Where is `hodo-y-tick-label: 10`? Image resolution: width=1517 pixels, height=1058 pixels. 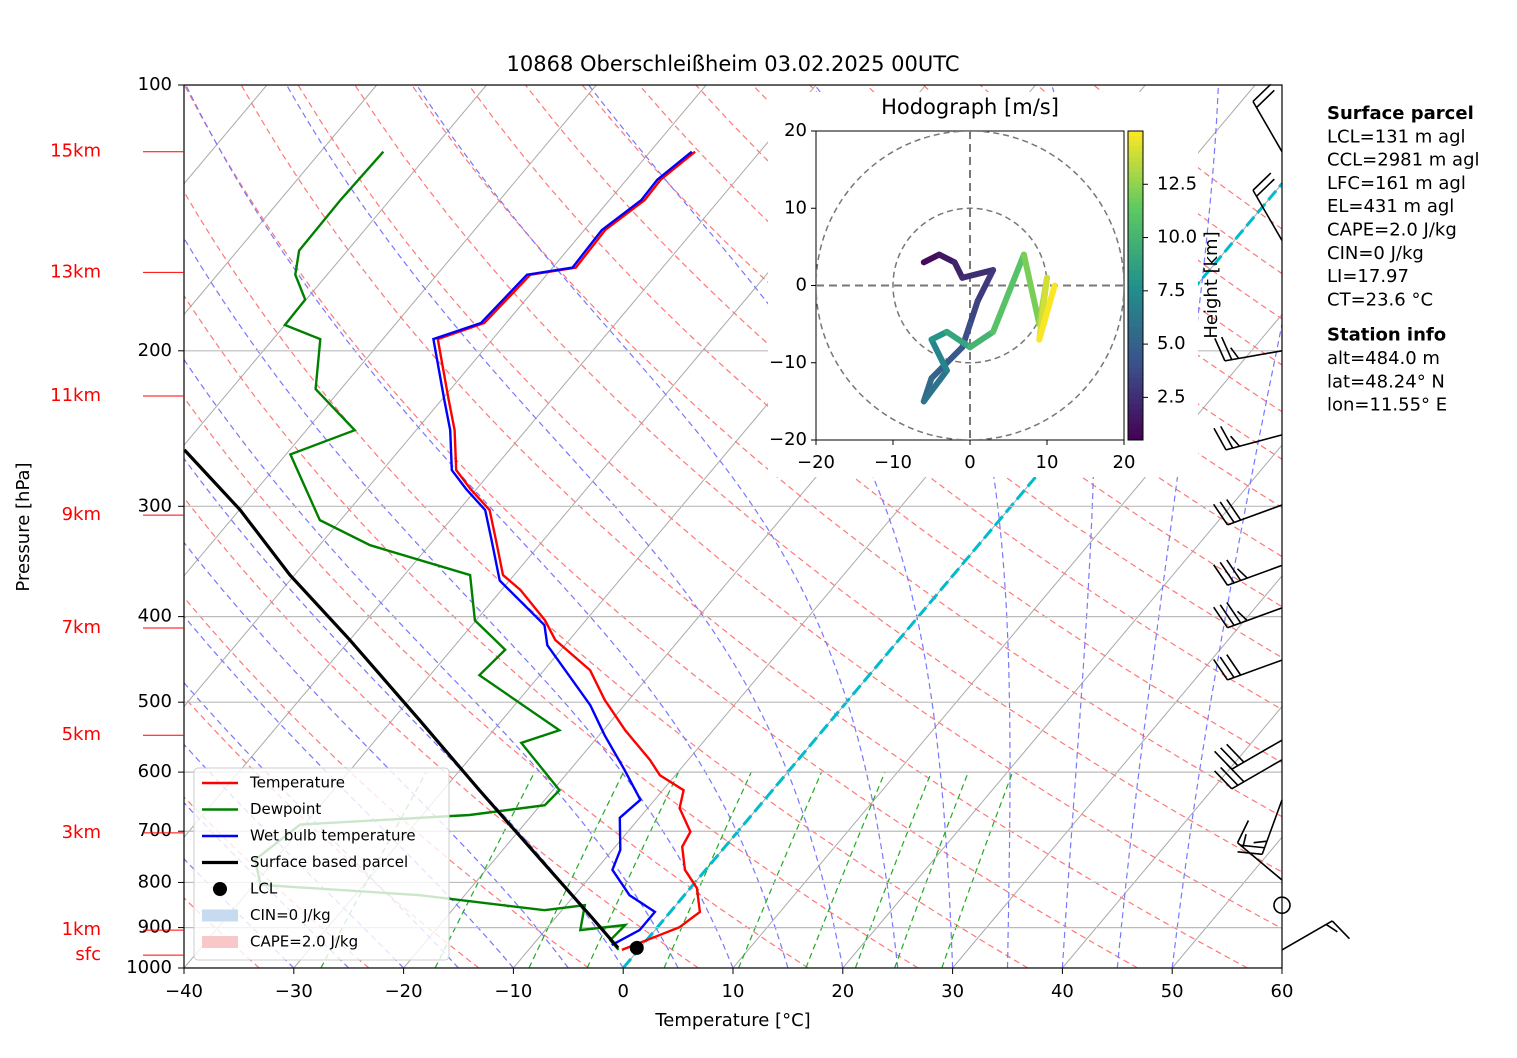
hodo-y-tick-label: 10 is located at coordinates (795, 207).